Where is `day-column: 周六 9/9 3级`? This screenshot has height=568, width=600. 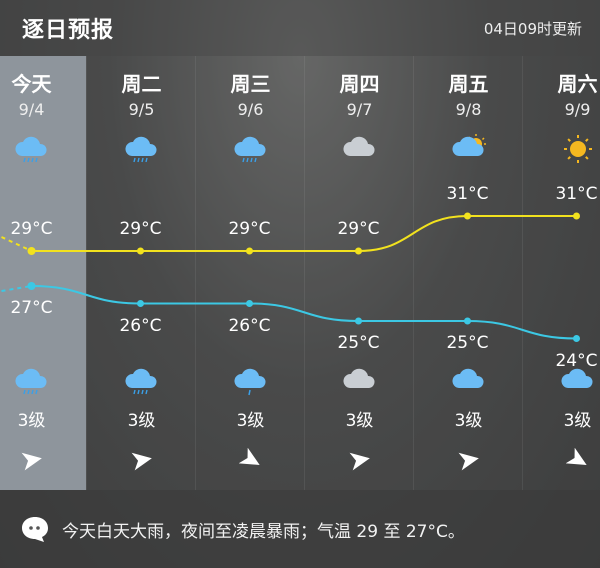
day-column: 周六 9/9 3级 is located at coordinates (561, 273).